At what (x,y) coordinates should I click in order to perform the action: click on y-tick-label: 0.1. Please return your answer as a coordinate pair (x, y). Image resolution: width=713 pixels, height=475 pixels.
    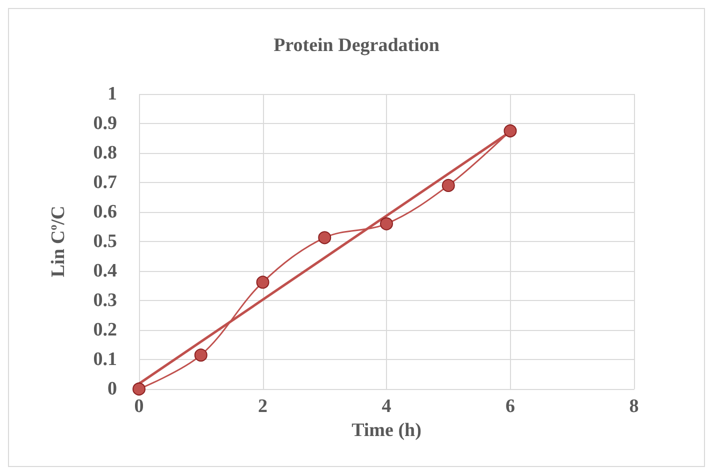
    Looking at the image, I should click on (105, 359).